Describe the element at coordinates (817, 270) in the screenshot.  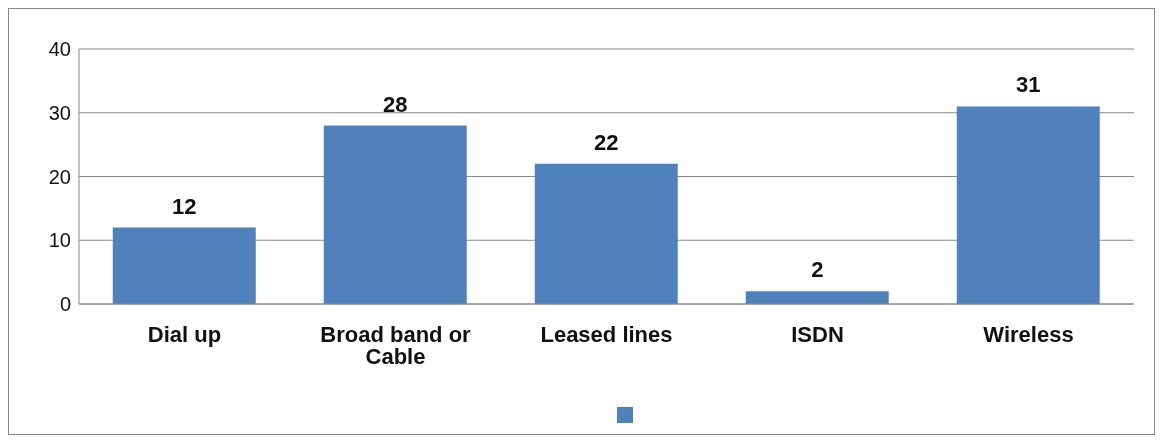
I see `data-label: 2` at that location.